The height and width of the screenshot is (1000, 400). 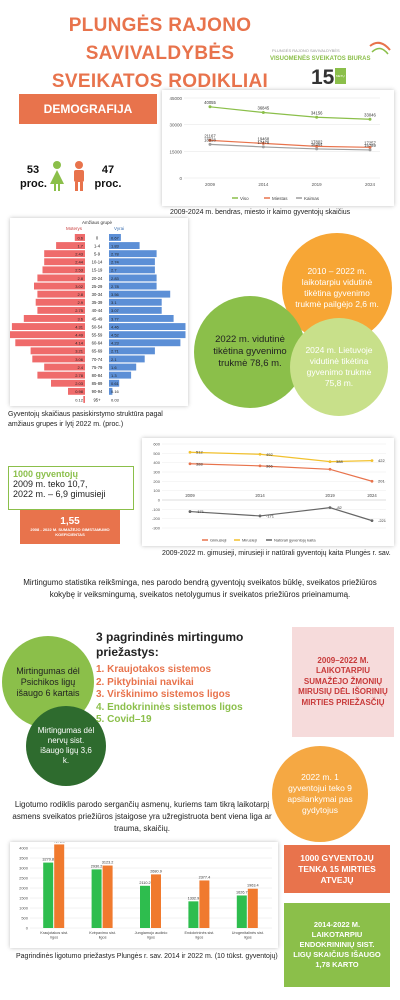 What do you see at coordinates (24, 878) in the screenshot?
I see `y-tick-label: 2500` at bounding box center [24, 878].